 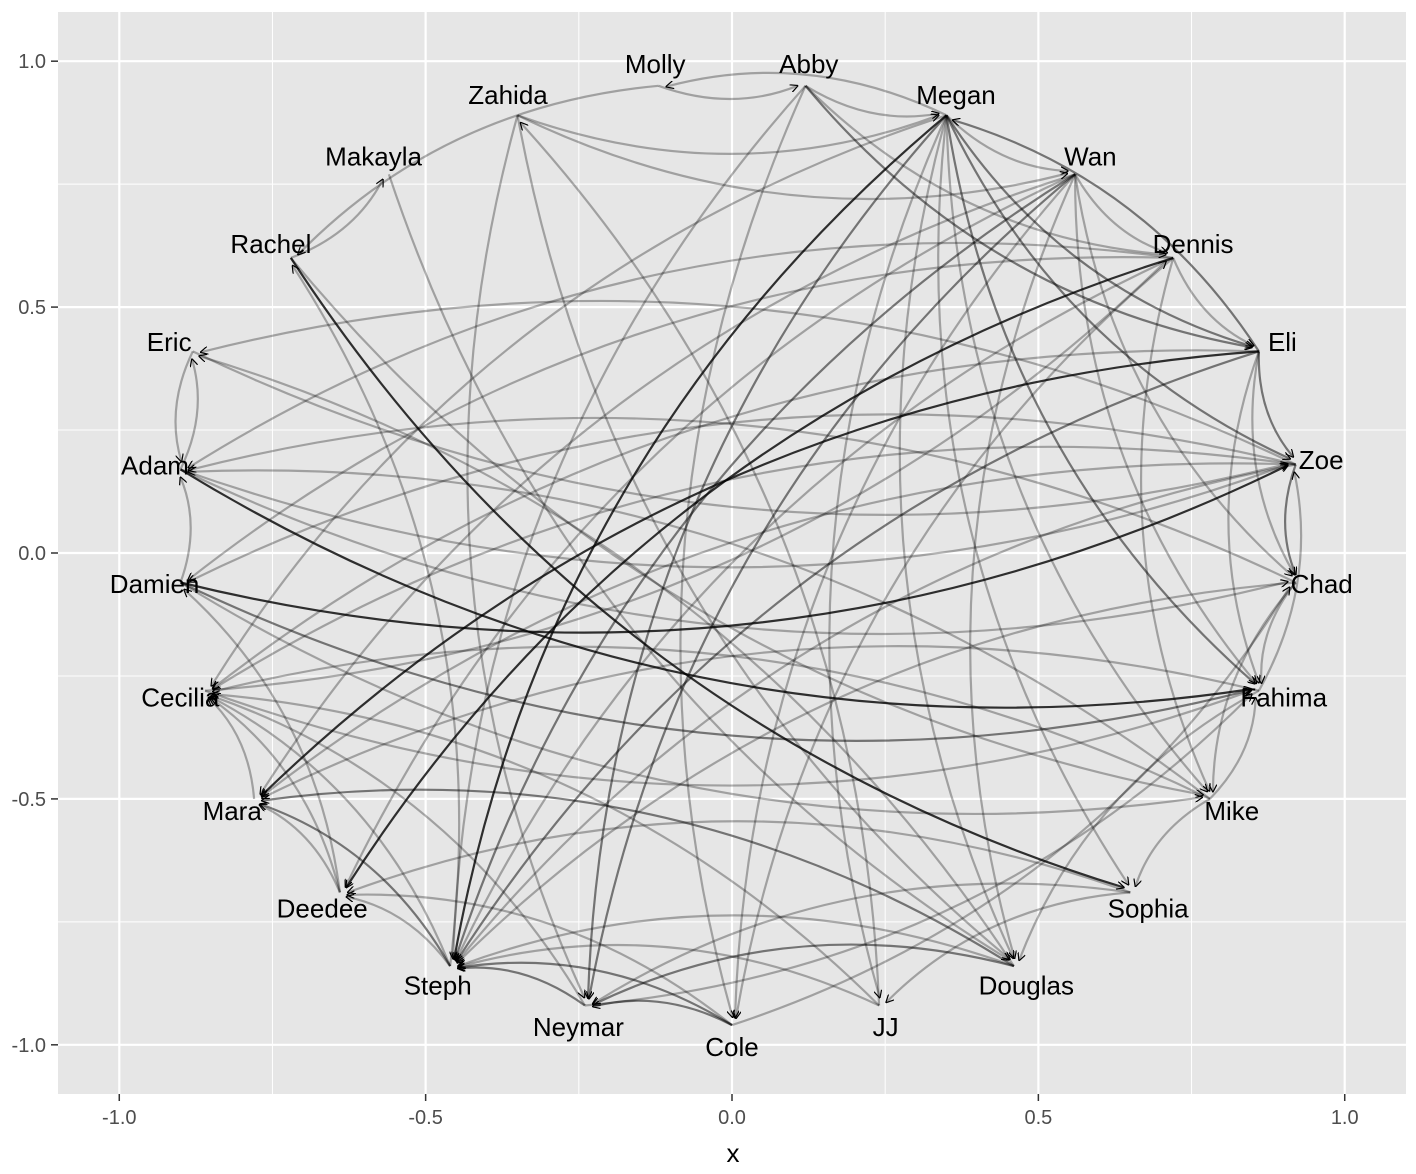 What do you see at coordinates (1321, 460) in the screenshot?
I see `node-label-zoe: Zoe` at bounding box center [1321, 460].